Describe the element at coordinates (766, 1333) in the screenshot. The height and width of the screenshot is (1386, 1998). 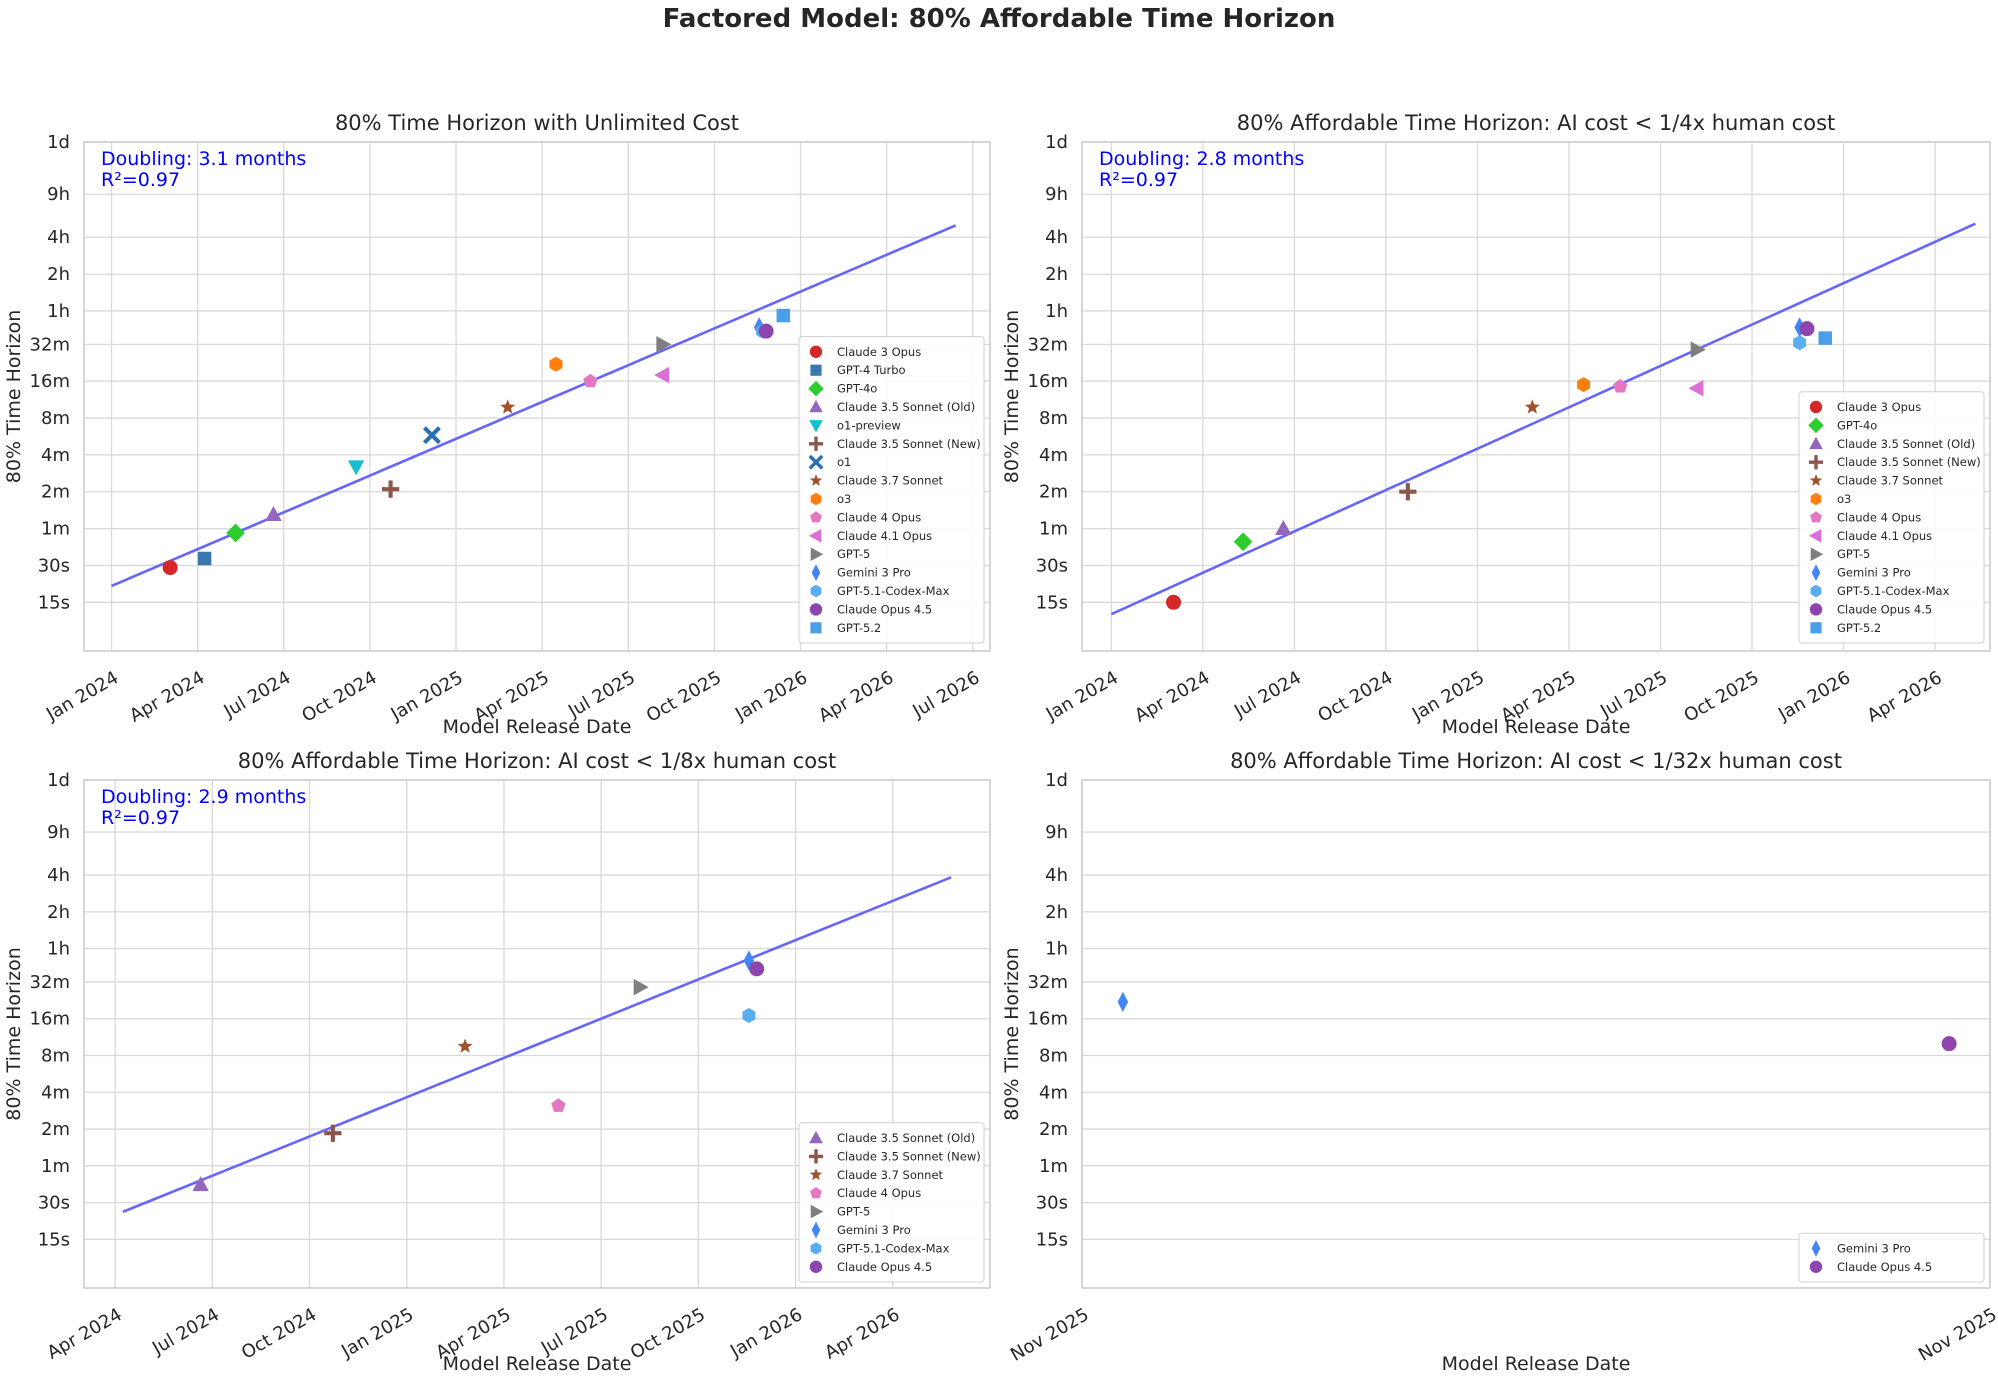
I see `x-tick-label: Jan 2026` at that location.